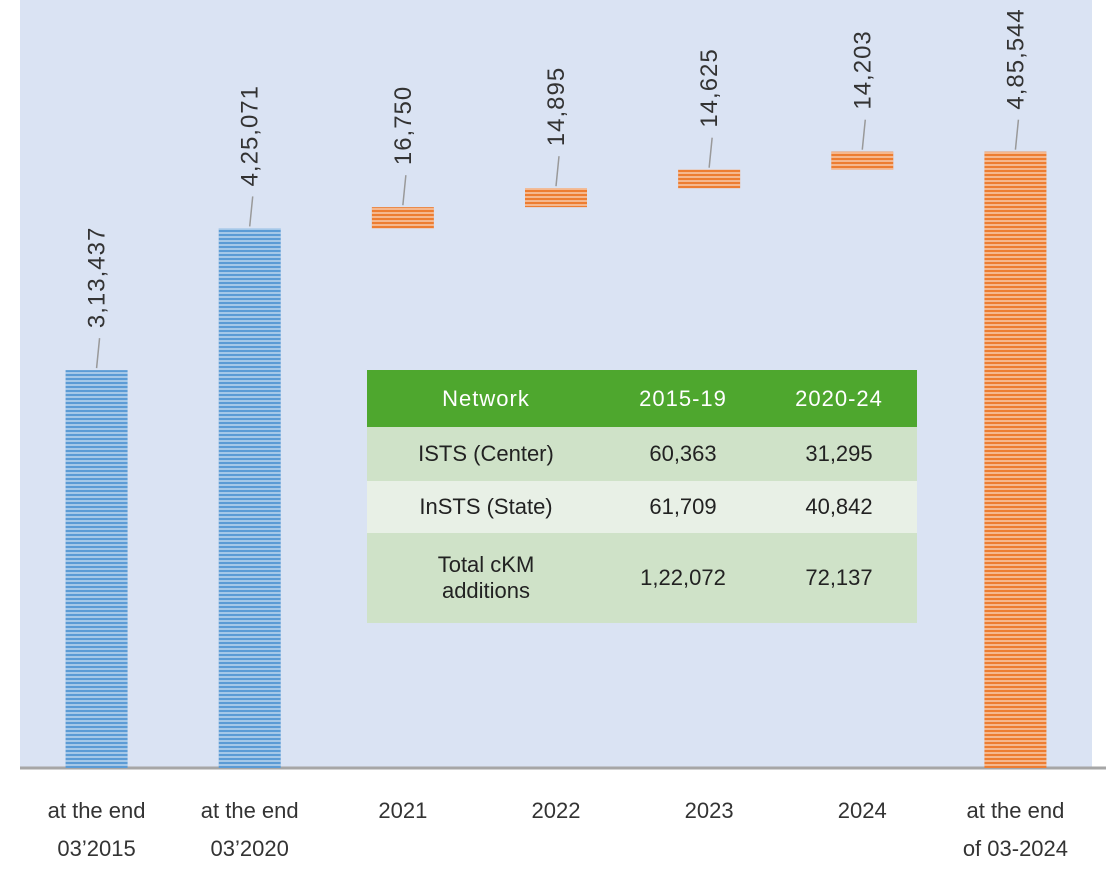 The width and height of the screenshot is (1106, 869). What do you see at coordinates (486, 453) in the screenshot?
I see `cell: ISTS (Center)` at bounding box center [486, 453].